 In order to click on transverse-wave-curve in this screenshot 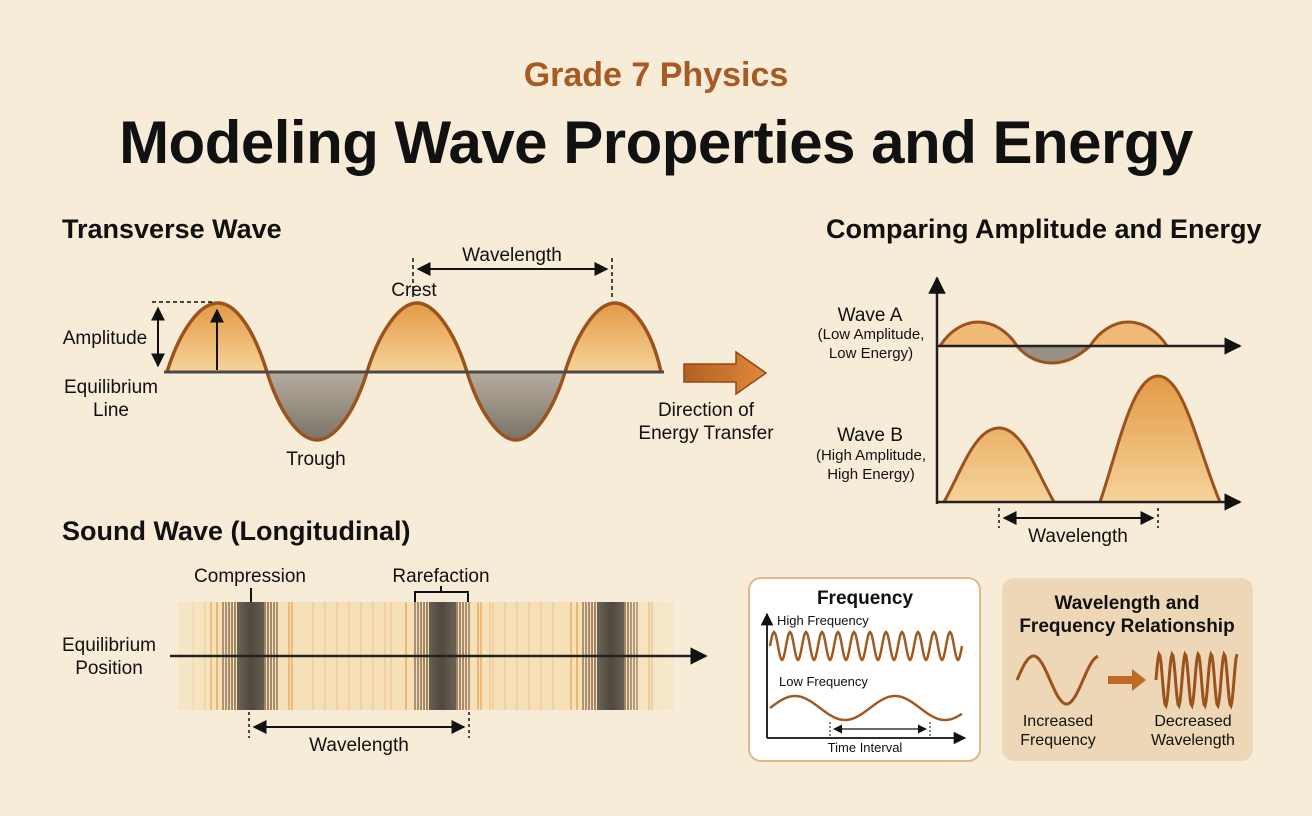, I will do `click(414, 371)`.